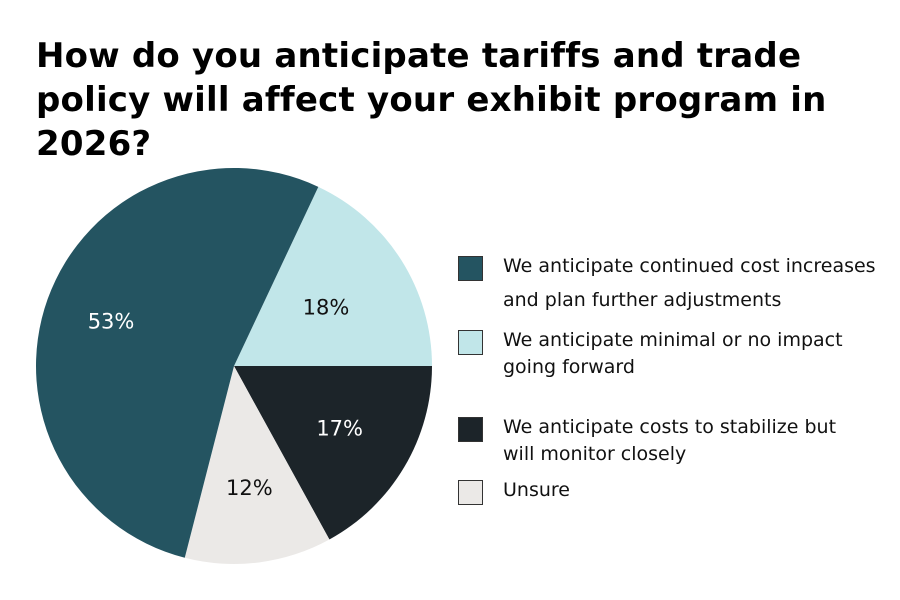  I want to click on slice-label: 12%, so click(249, 488).